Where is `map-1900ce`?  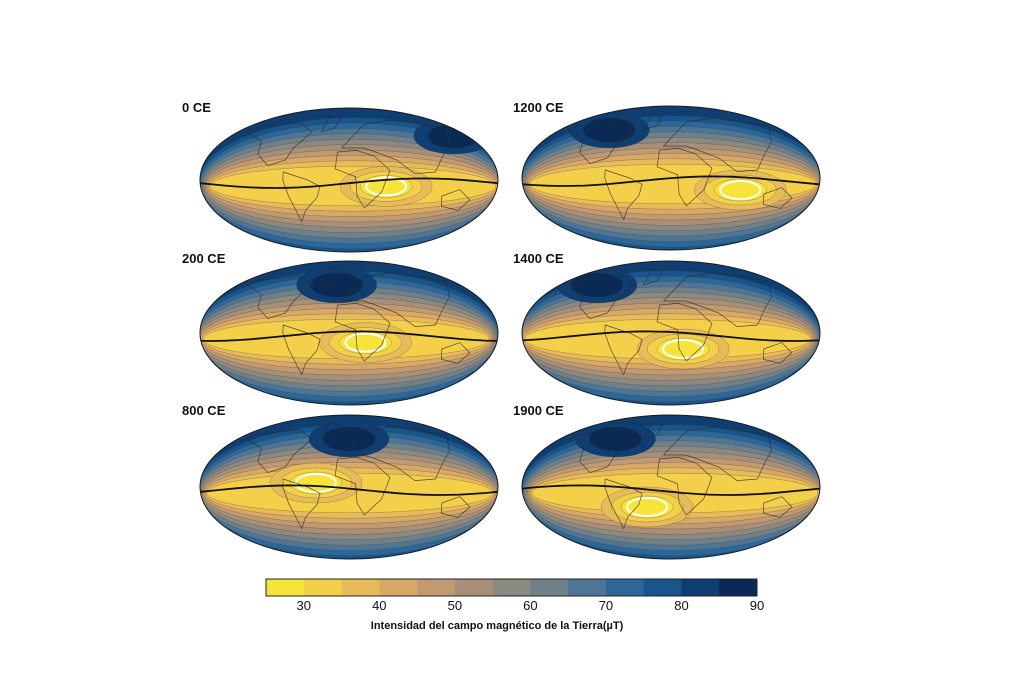 map-1900ce is located at coordinates (671, 487).